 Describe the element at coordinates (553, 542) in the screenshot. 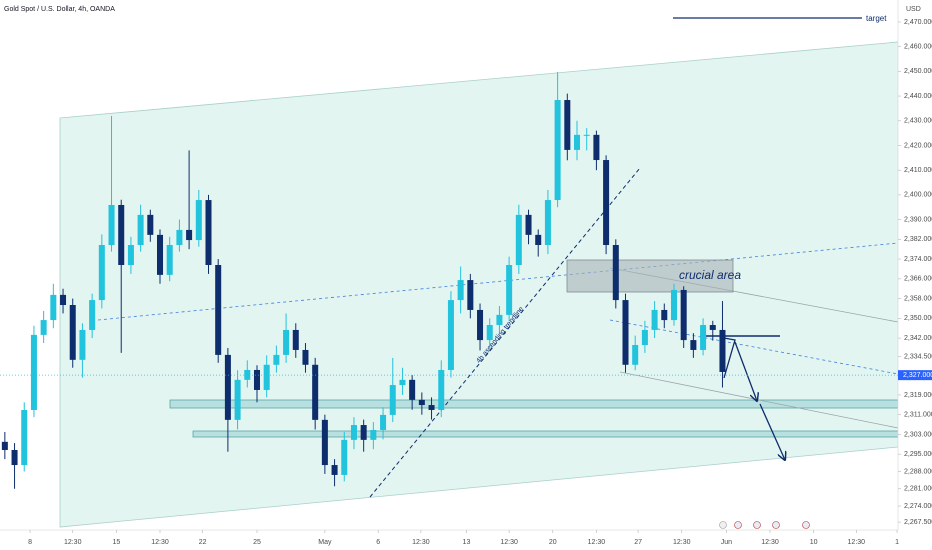

I see `x-tick-label: 20` at that location.